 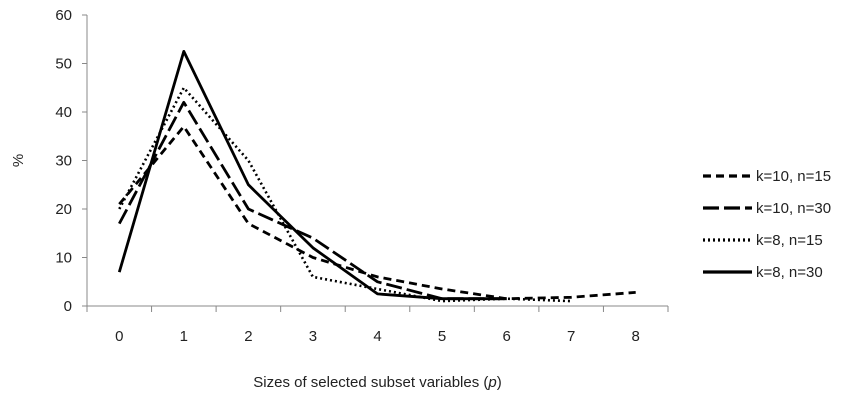 What do you see at coordinates (119, 336) in the screenshot?
I see `x-tick-label: 0` at bounding box center [119, 336].